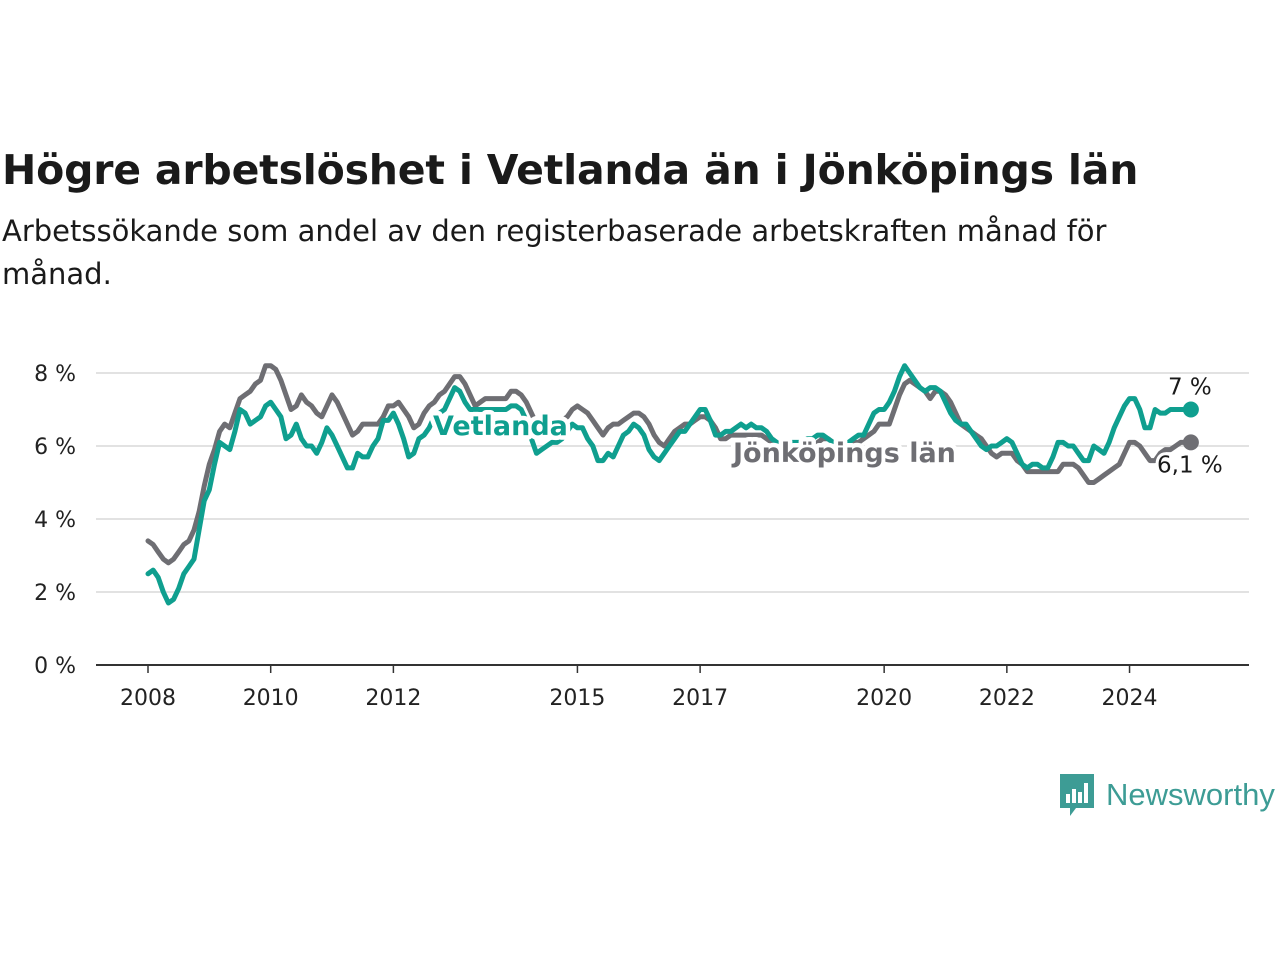 The height and width of the screenshot is (960, 1280). I want to click on end-value-label: 6,1 %, so click(1190, 465).